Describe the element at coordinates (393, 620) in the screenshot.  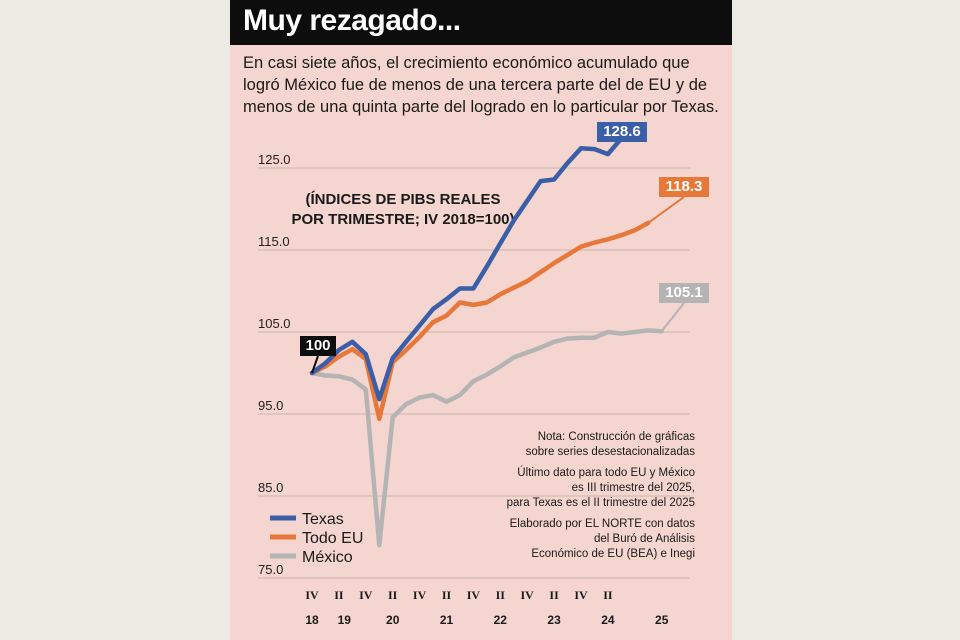
I see `x-year-label: 20` at that location.